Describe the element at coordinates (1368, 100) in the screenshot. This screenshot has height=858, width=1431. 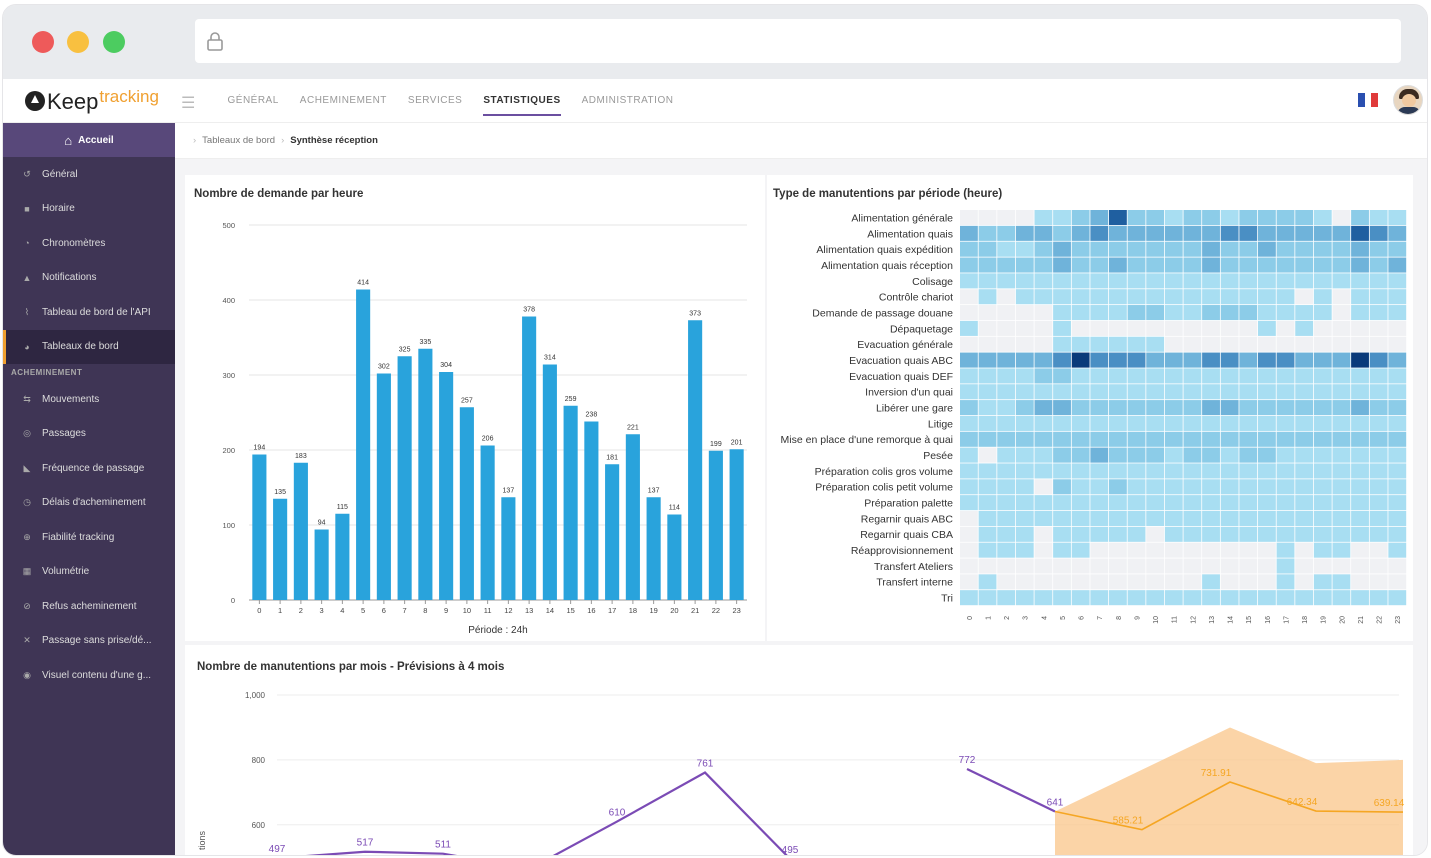
I see `french-flag-icon` at that location.